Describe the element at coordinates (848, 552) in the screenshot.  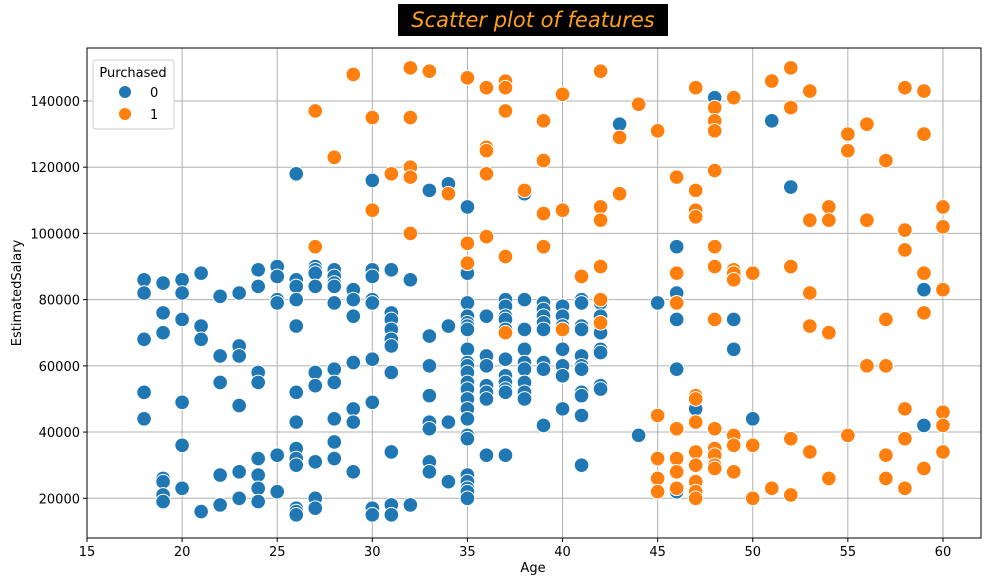
I see `x-tick-label: 55` at that location.